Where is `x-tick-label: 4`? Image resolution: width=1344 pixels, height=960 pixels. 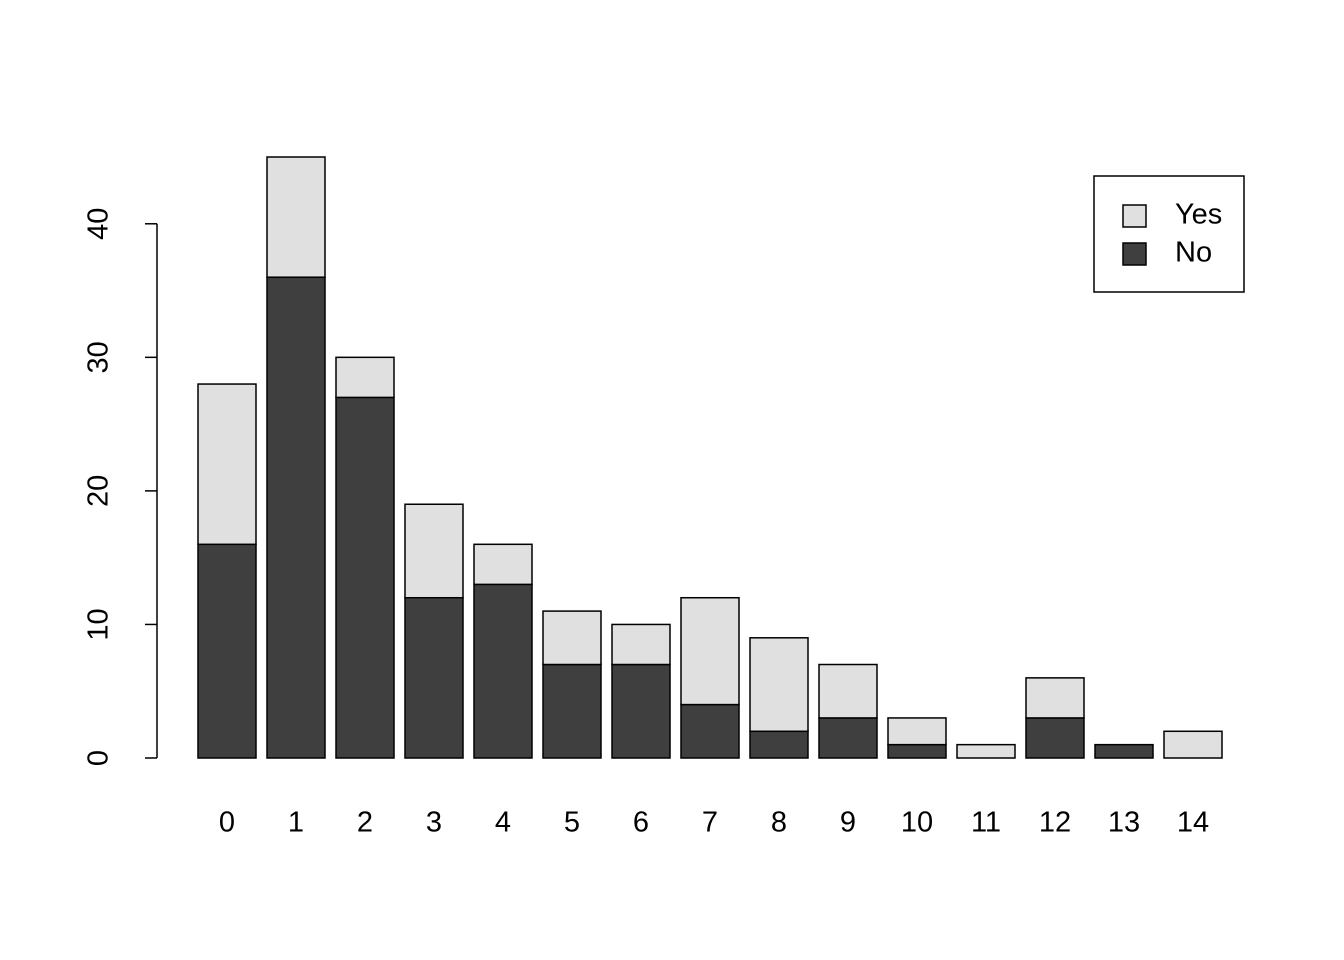 x-tick-label: 4 is located at coordinates (503, 823).